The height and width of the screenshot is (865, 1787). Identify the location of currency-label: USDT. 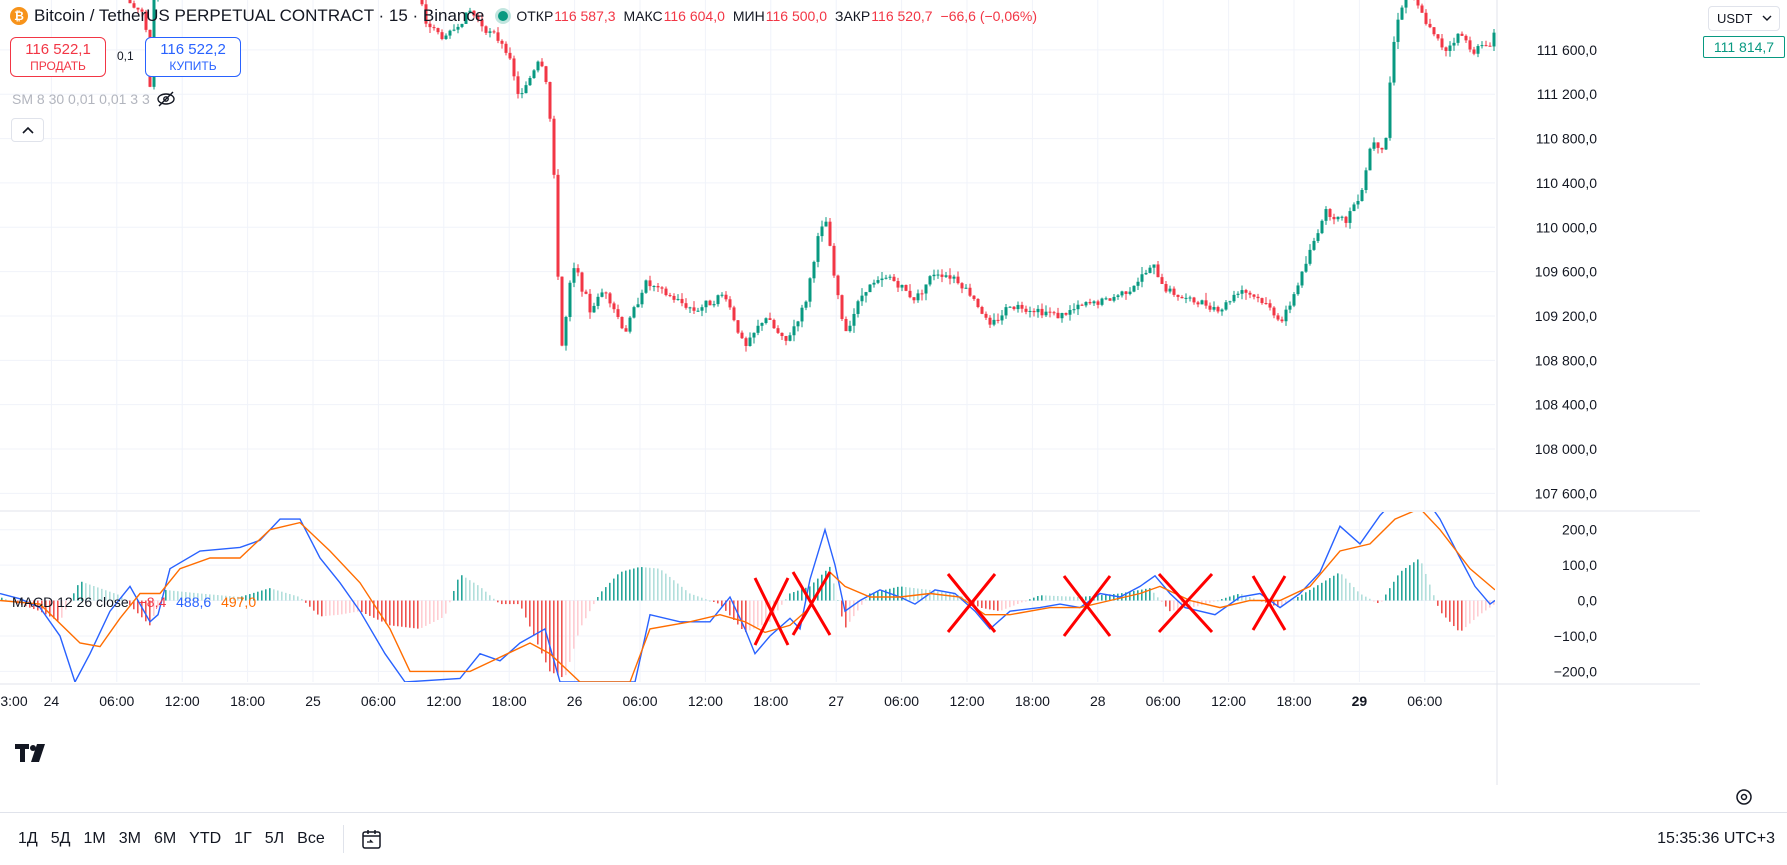
(1735, 18).